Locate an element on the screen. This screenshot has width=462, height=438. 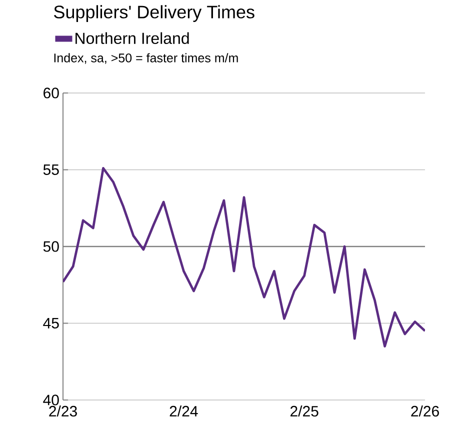
chart-title: Suppliers' Delivery Times is located at coordinates (154, 13).